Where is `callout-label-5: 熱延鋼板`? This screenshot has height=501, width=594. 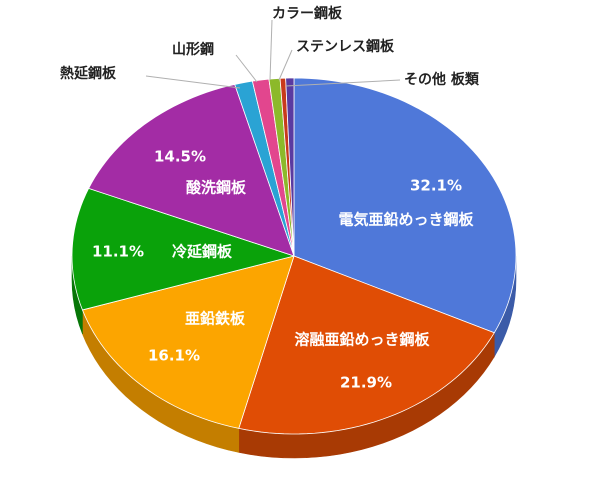 callout-label-5: 熱延鋼板 is located at coordinates (88, 73).